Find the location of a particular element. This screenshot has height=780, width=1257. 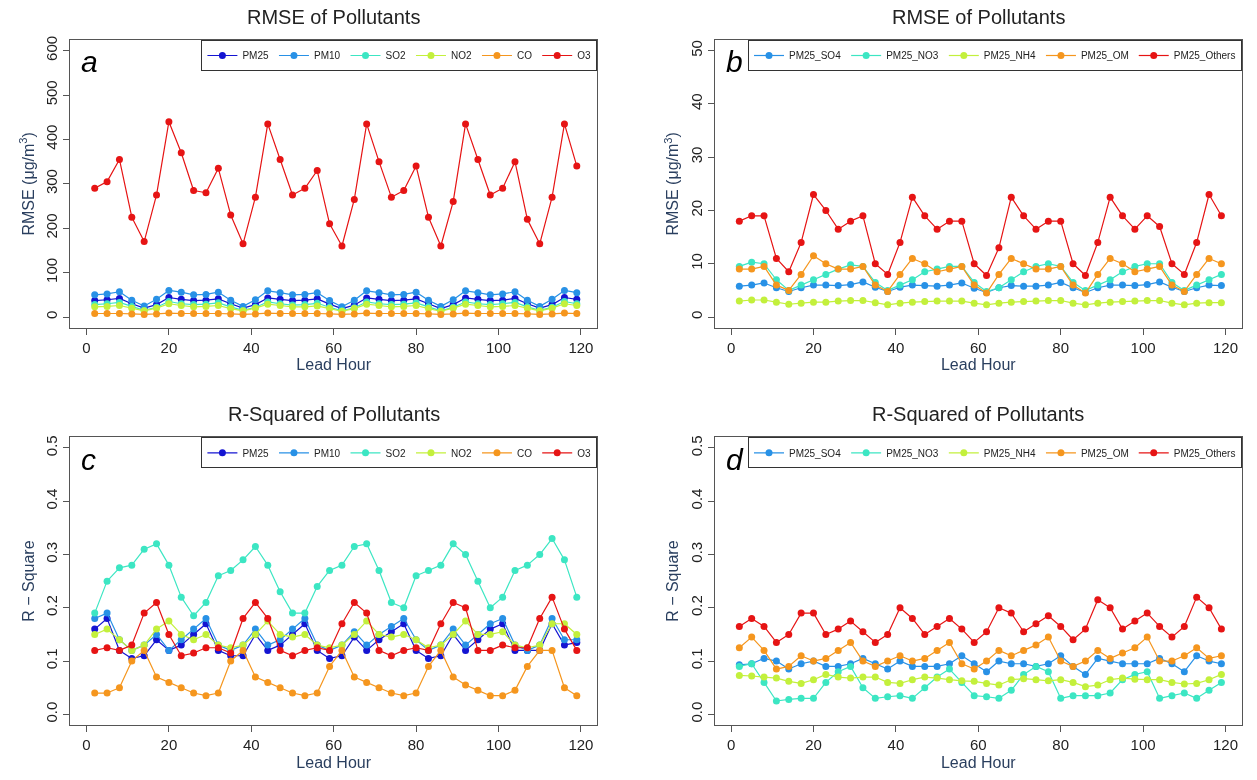

y-tick-label: 400 is located at coordinates (51, 137).